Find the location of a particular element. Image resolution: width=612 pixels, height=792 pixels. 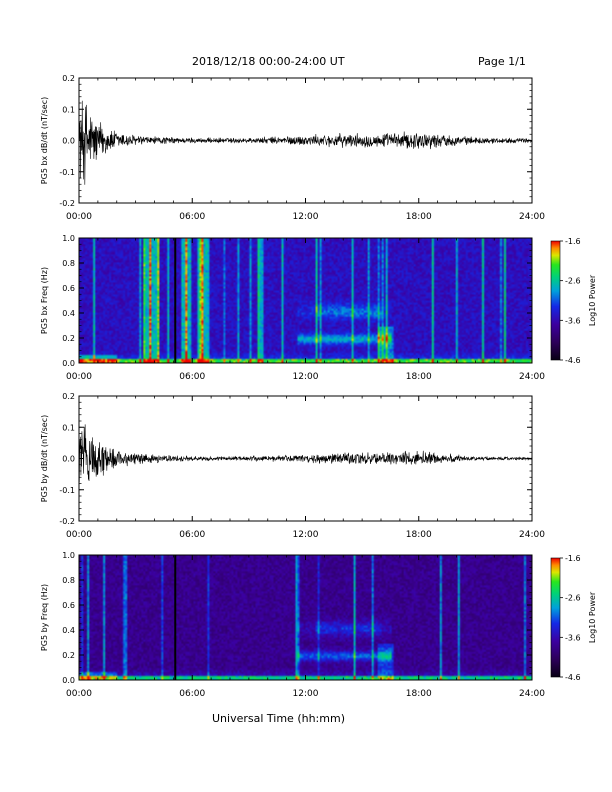

y-axis-label: PG5 bx Freq (Hz) is located at coordinates (44, 300).